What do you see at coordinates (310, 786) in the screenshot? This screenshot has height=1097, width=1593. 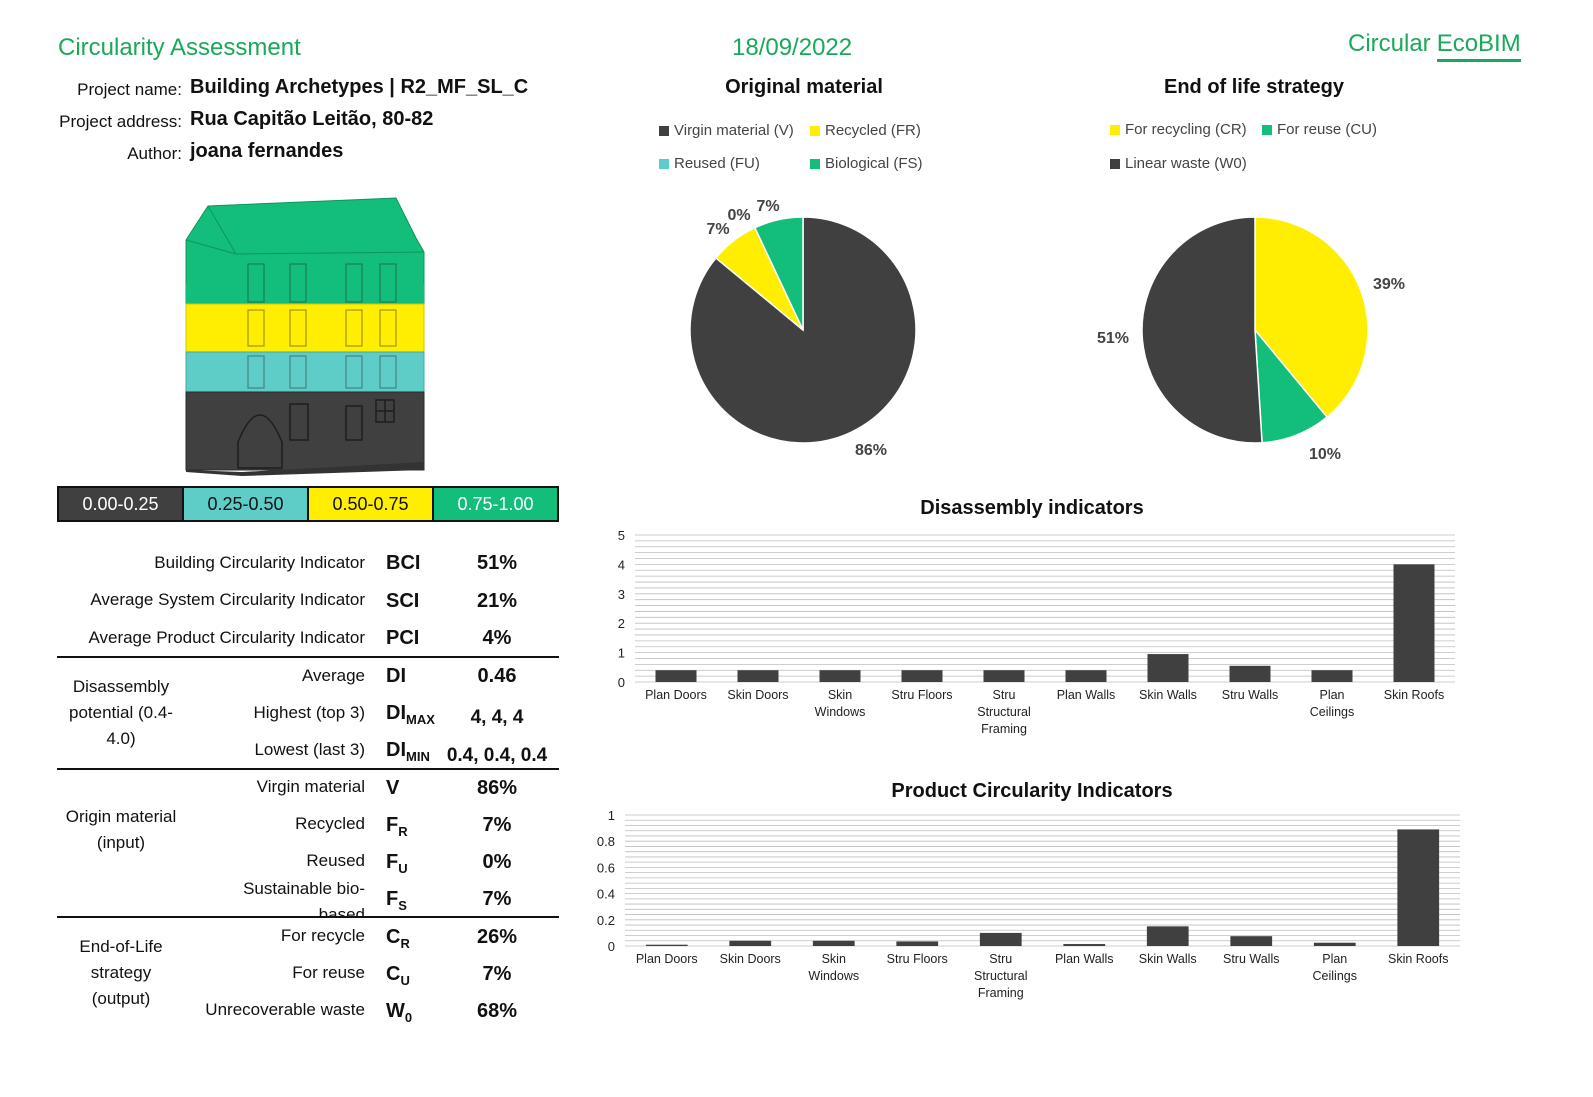 I see `virgin-label: Virgin material` at bounding box center [310, 786].